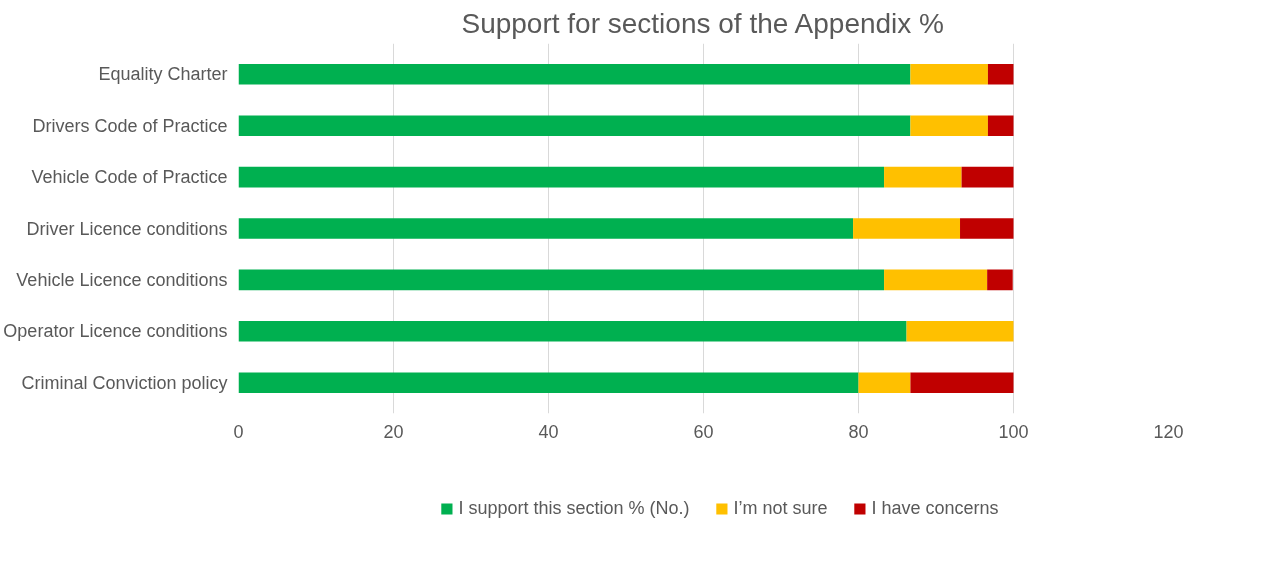  I want to click on legend-label: I’m not sure, so click(780, 508).